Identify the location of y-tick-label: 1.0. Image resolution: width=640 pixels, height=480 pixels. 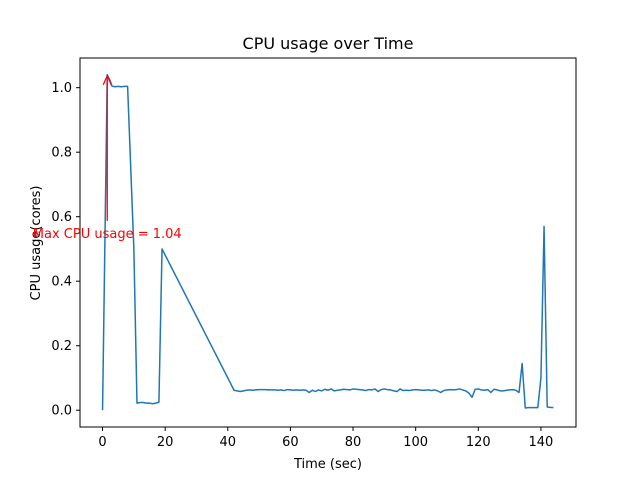
(61, 88).